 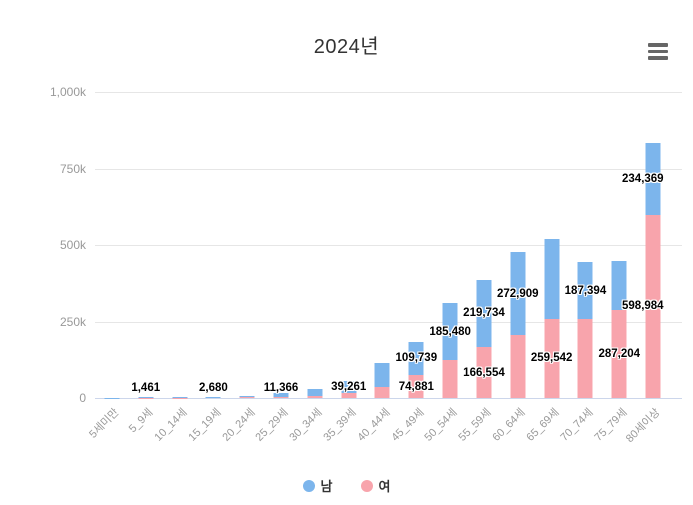 I want to click on x-axis-label: 55_59세, so click(x=475, y=425).